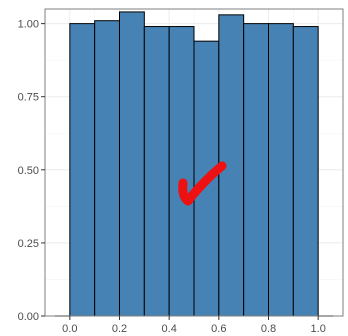 This screenshot has height=336, width=348. Describe the element at coordinates (28, 98) in the screenshot. I see `y-tick-label: 0.75` at that location.